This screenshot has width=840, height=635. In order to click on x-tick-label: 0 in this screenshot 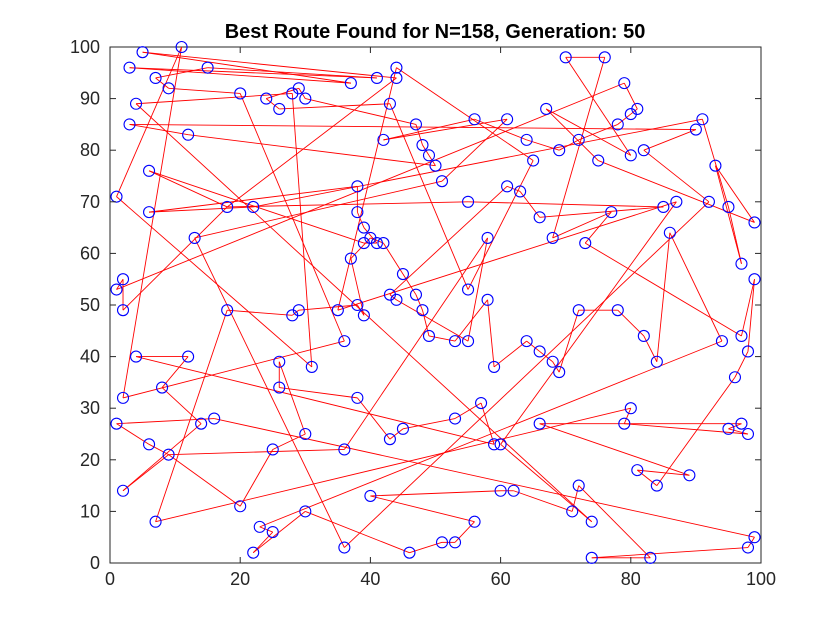, I will do `click(110, 579)`.